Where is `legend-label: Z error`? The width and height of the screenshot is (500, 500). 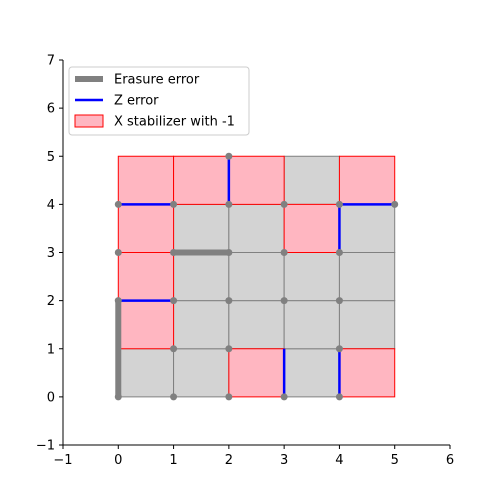 legend-label: Z error is located at coordinates (136, 101).